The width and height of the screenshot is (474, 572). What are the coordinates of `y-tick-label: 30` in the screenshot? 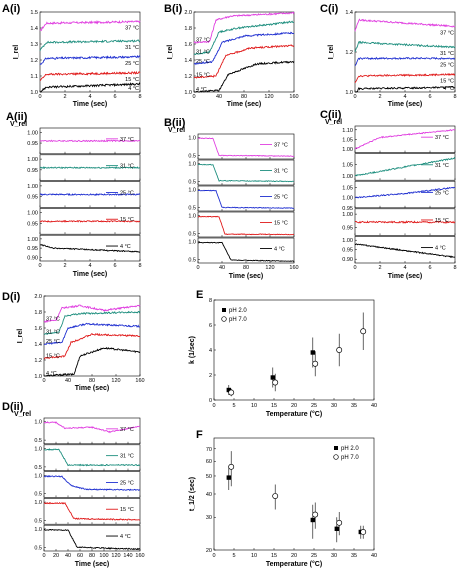 It's located at (209, 518).